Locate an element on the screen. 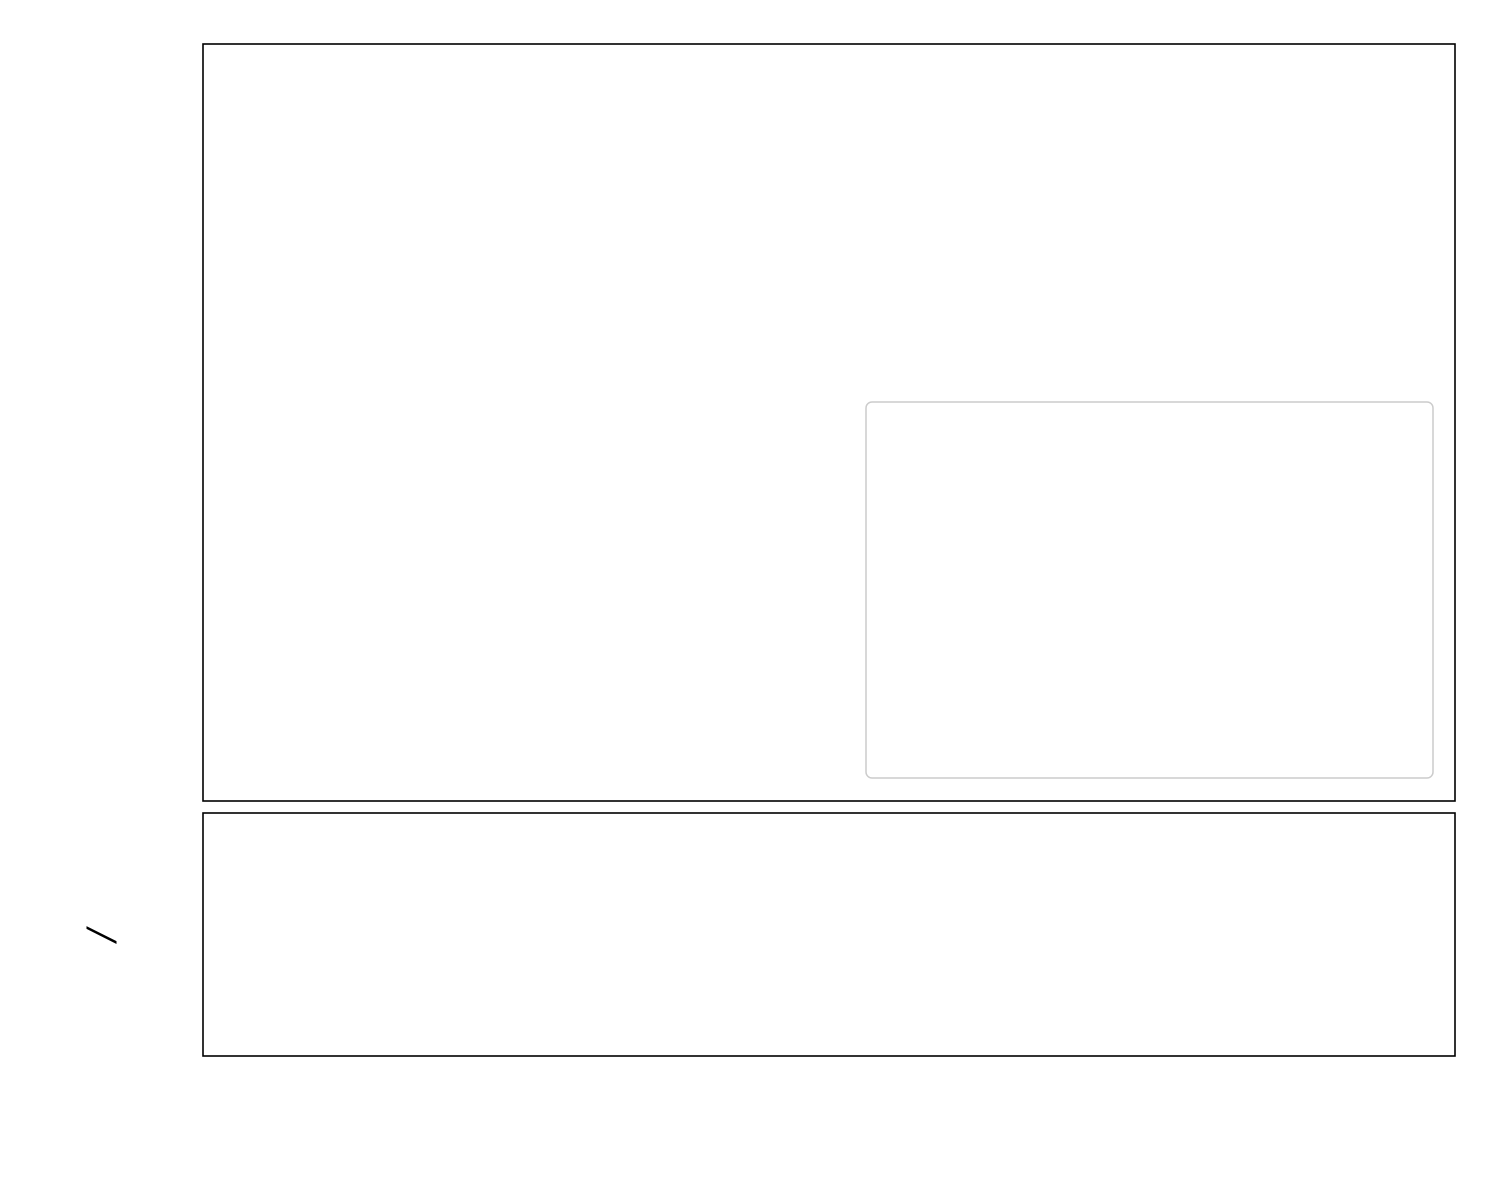  bottom-y-axis-label: / is located at coordinates (101, 934).